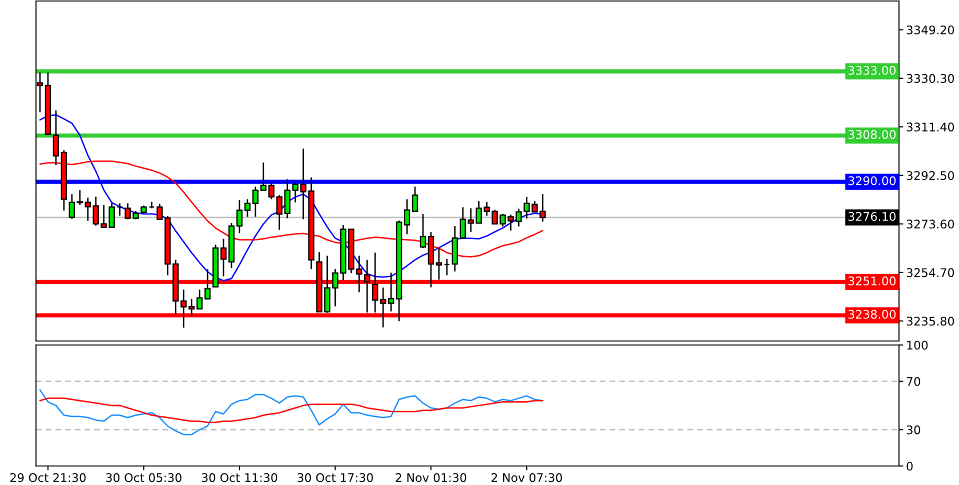 The image size is (959, 485). I want to click on y-tick-label: 3292.50, so click(930, 175).